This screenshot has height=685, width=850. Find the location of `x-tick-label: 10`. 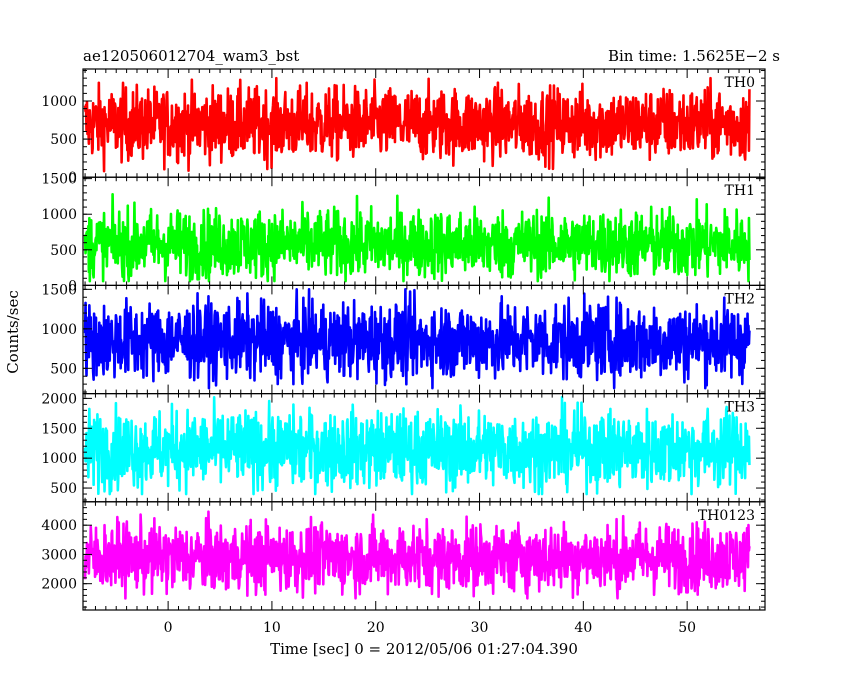

x-tick-label: 10 is located at coordinates (272, 628).